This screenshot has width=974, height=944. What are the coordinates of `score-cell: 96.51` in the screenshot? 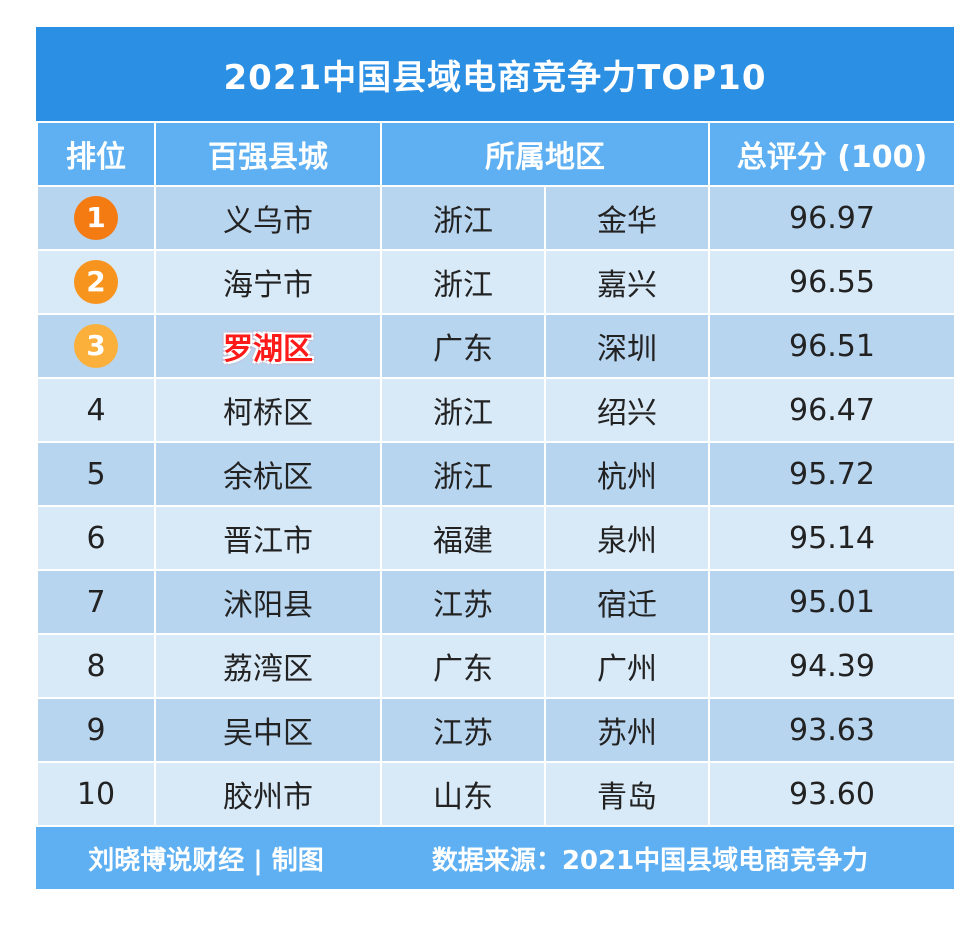 It's located at (832, 346).